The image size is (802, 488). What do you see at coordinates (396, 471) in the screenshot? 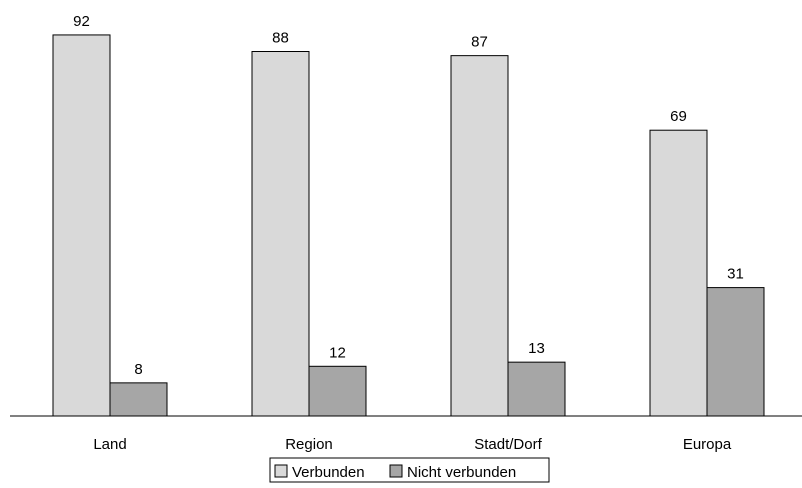
I see `legend-swatch-nicht-verbunden` at bounding box center [396, 471].